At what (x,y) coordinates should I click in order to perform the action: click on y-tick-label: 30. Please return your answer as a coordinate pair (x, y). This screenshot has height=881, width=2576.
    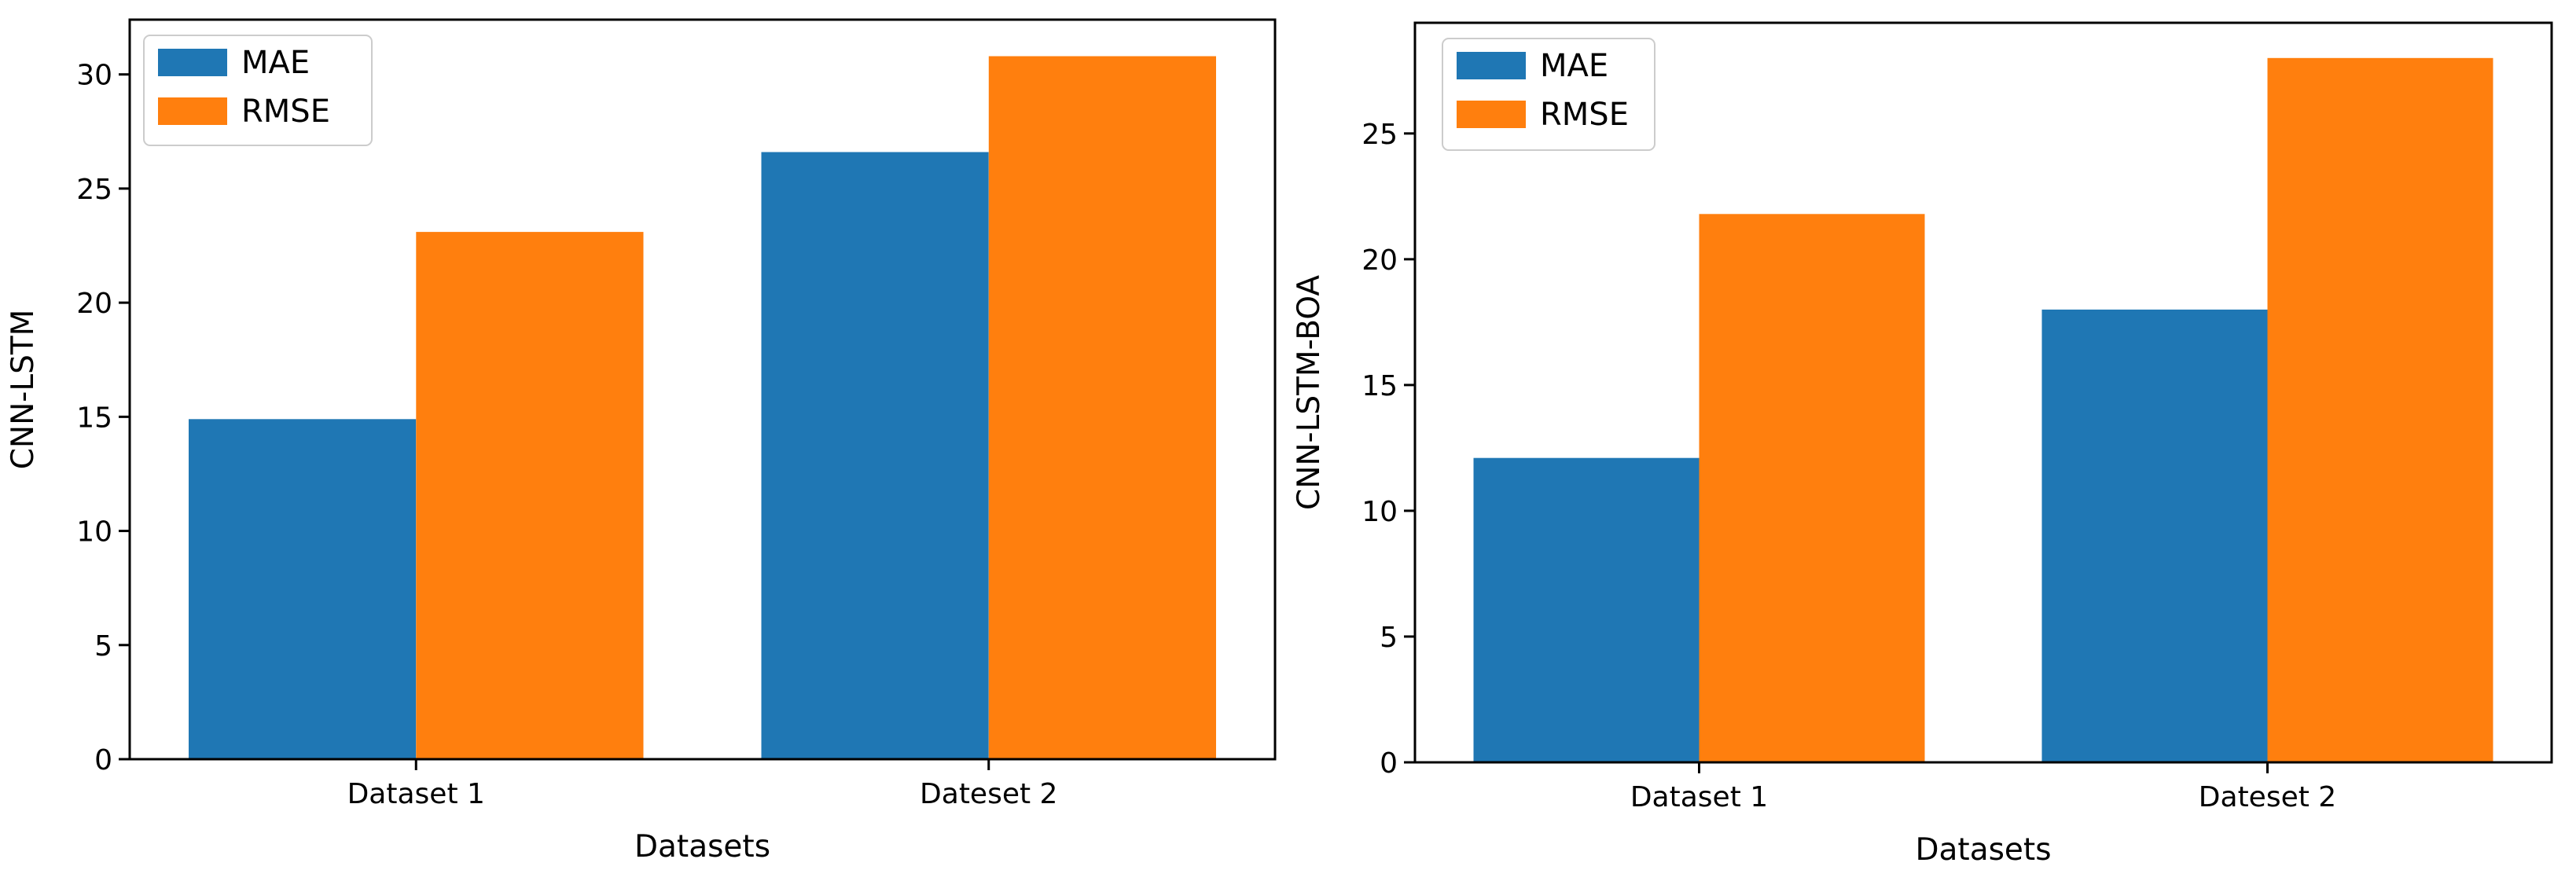
    Looking at the image, I should click on (94, 76).